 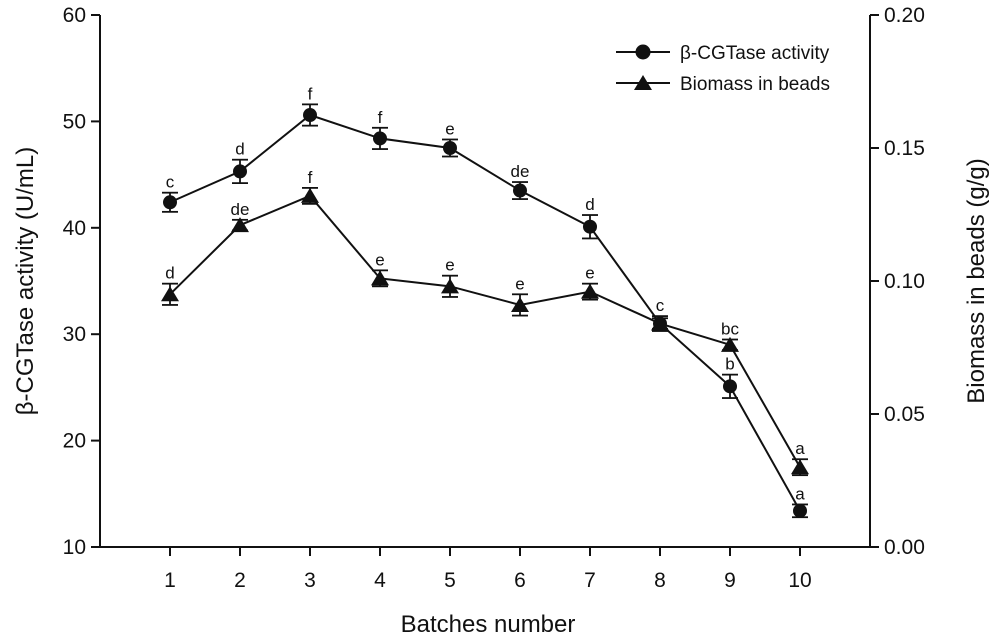 What do you see at coordinates (723, 69) in the screenshot?
I see `legend: β-CGTase activity Biomass in beads` at bounding box center [723, 69].